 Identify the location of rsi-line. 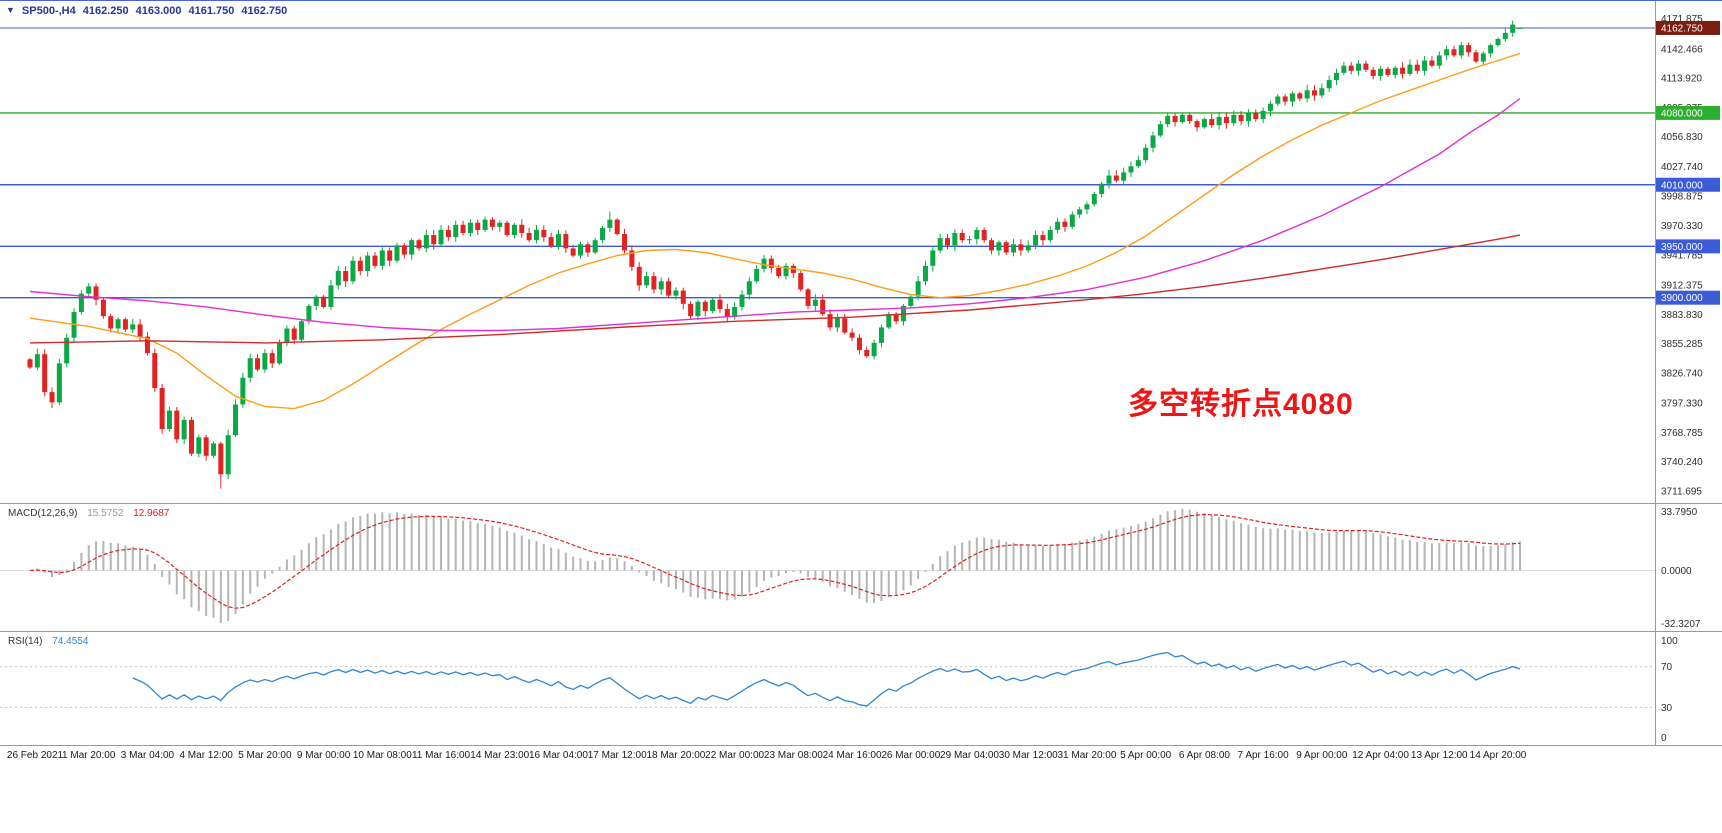
(826, 679).